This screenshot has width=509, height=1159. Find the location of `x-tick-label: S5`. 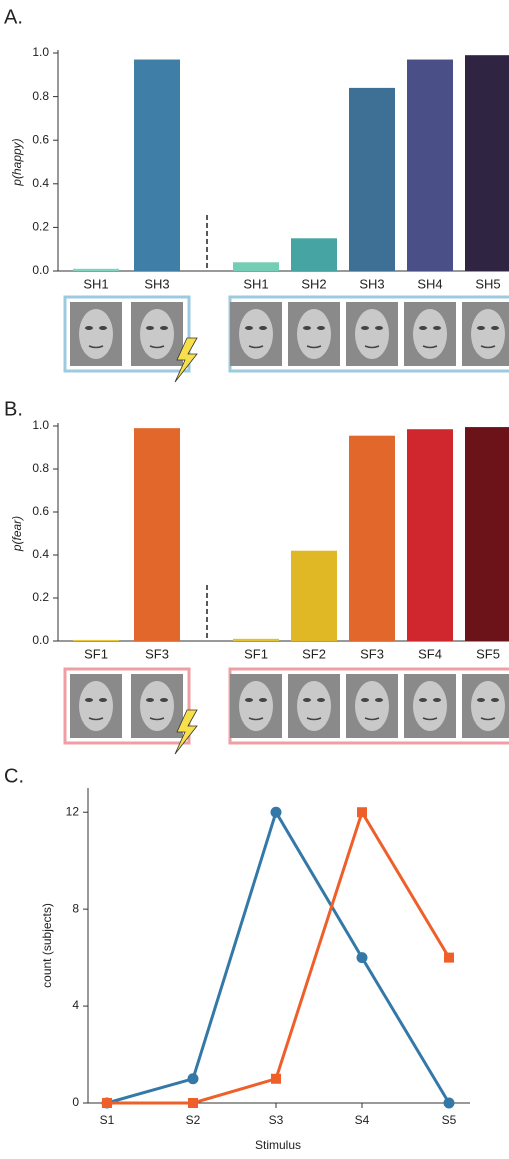

x-tick-label: S5 is located at coordinates (449, 1120).